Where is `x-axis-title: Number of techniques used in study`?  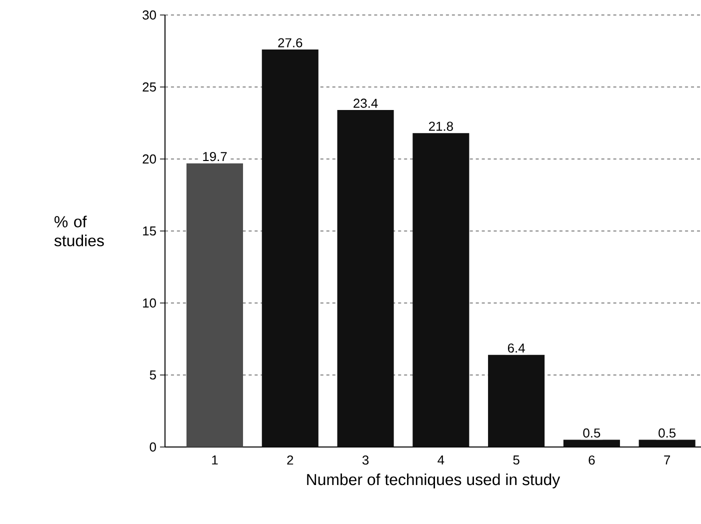
x-axis-title: Number of techniques used in study is located at coordinates (433, 481).